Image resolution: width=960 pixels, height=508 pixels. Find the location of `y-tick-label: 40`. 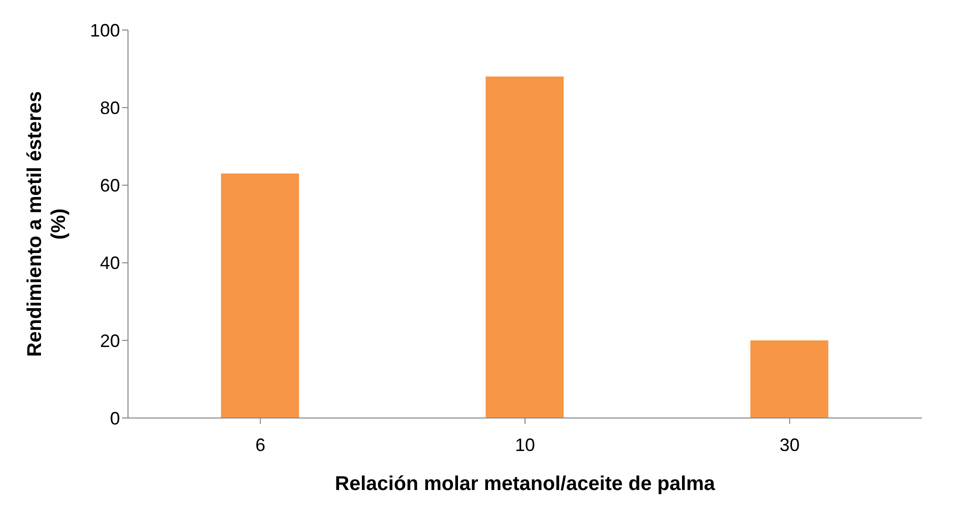

y-tick-label: 40 is located at coordinates (110, 263).